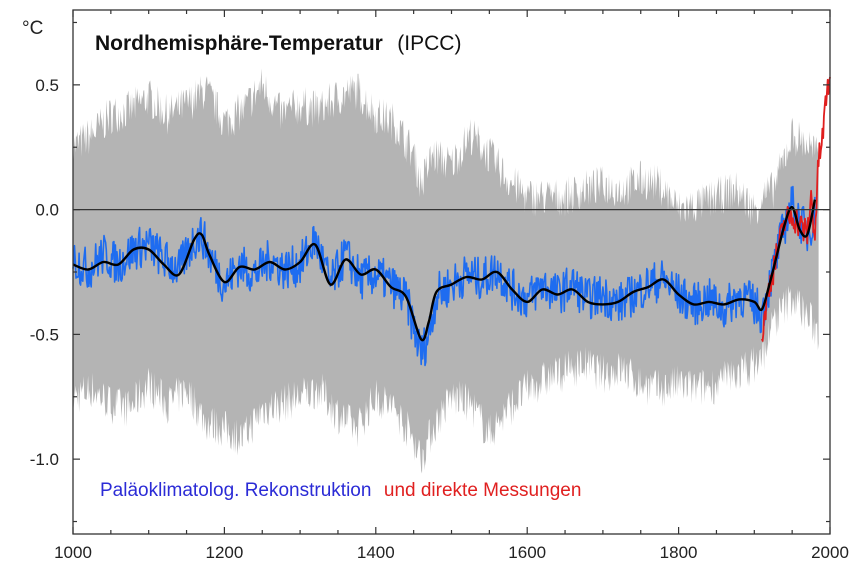 The height and width of the screenshot is (566, 851). I want to click on chart-title-main: Nordhemisphäre-Temperatur, so click(239, 43).